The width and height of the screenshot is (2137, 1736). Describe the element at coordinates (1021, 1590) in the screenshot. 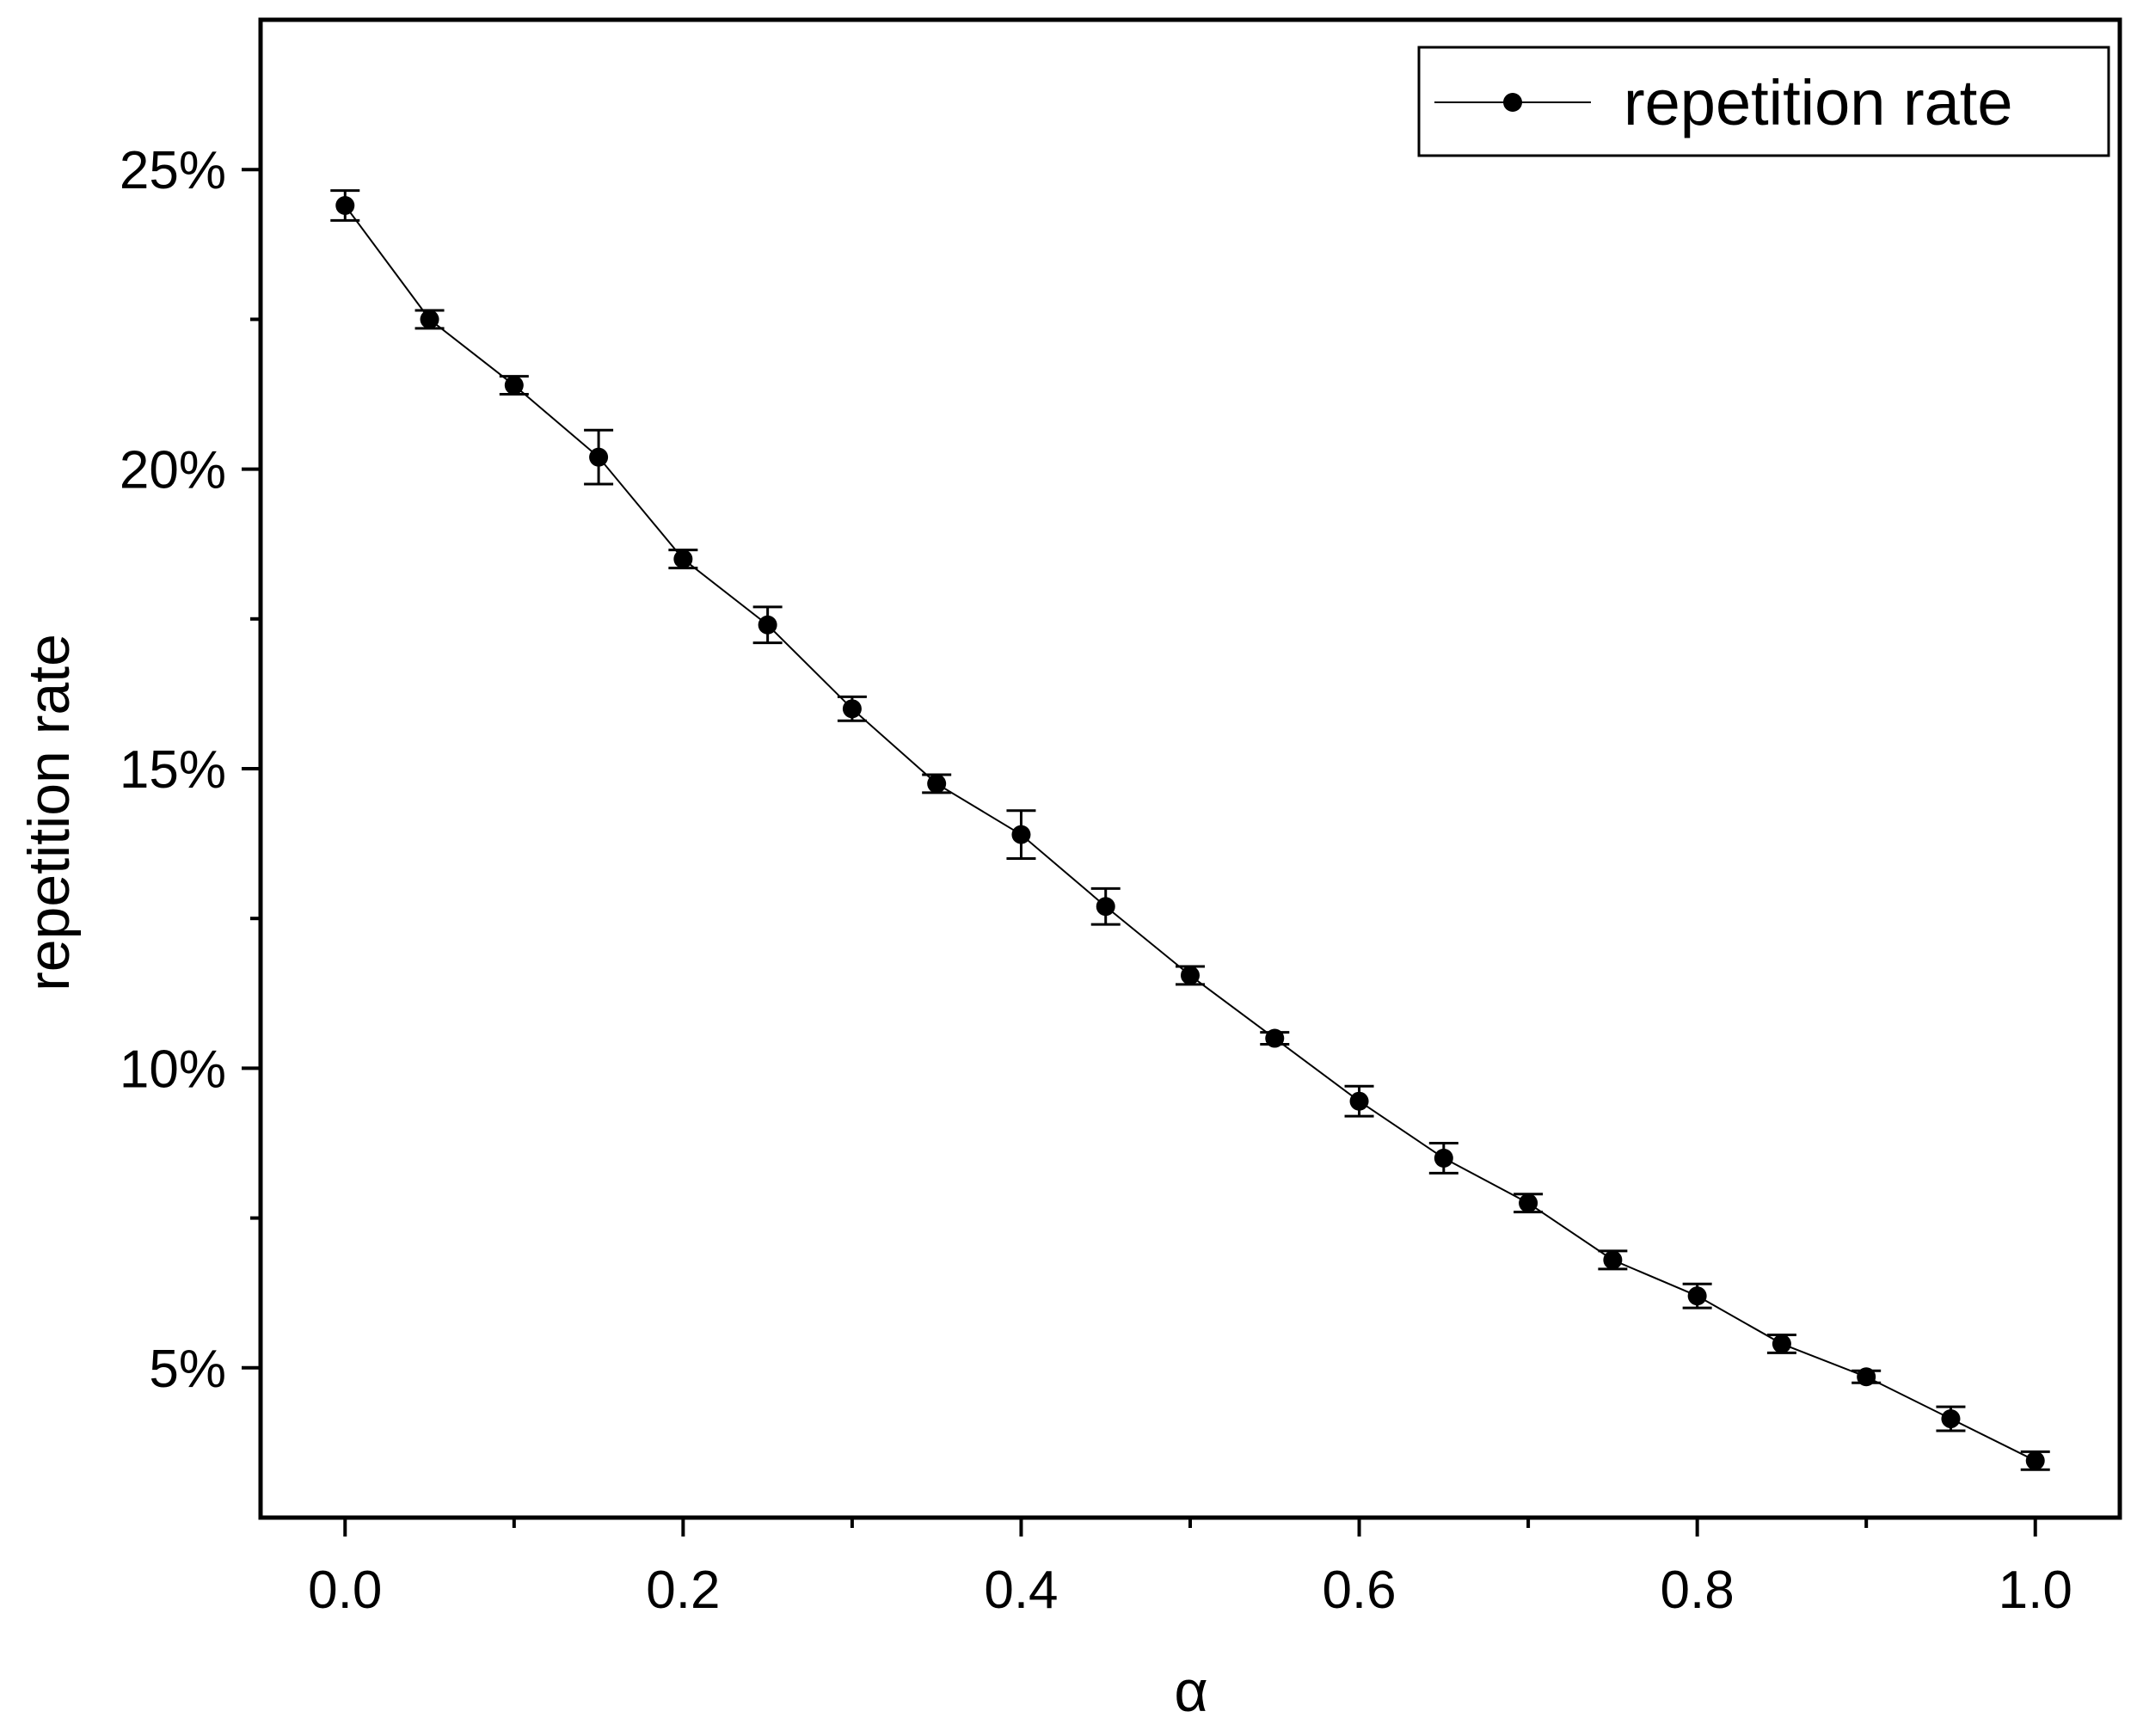

I see `x-tick-label: 0.4` at that location.